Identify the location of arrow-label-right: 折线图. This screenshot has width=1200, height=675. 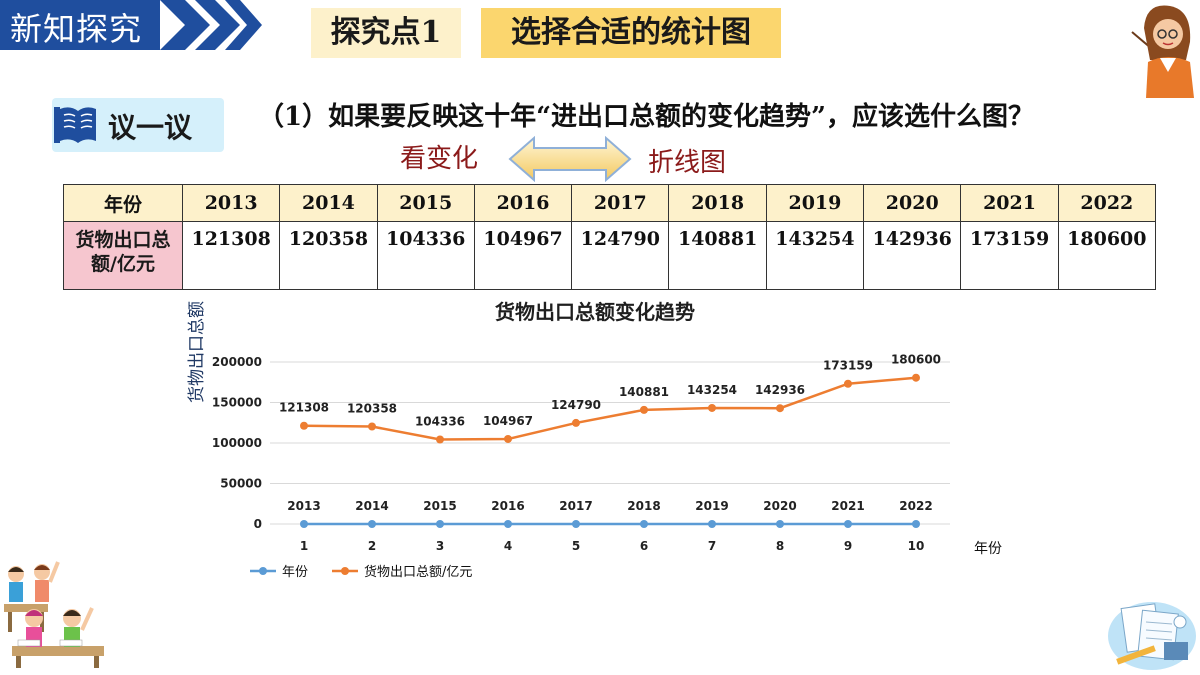
(687, 163).